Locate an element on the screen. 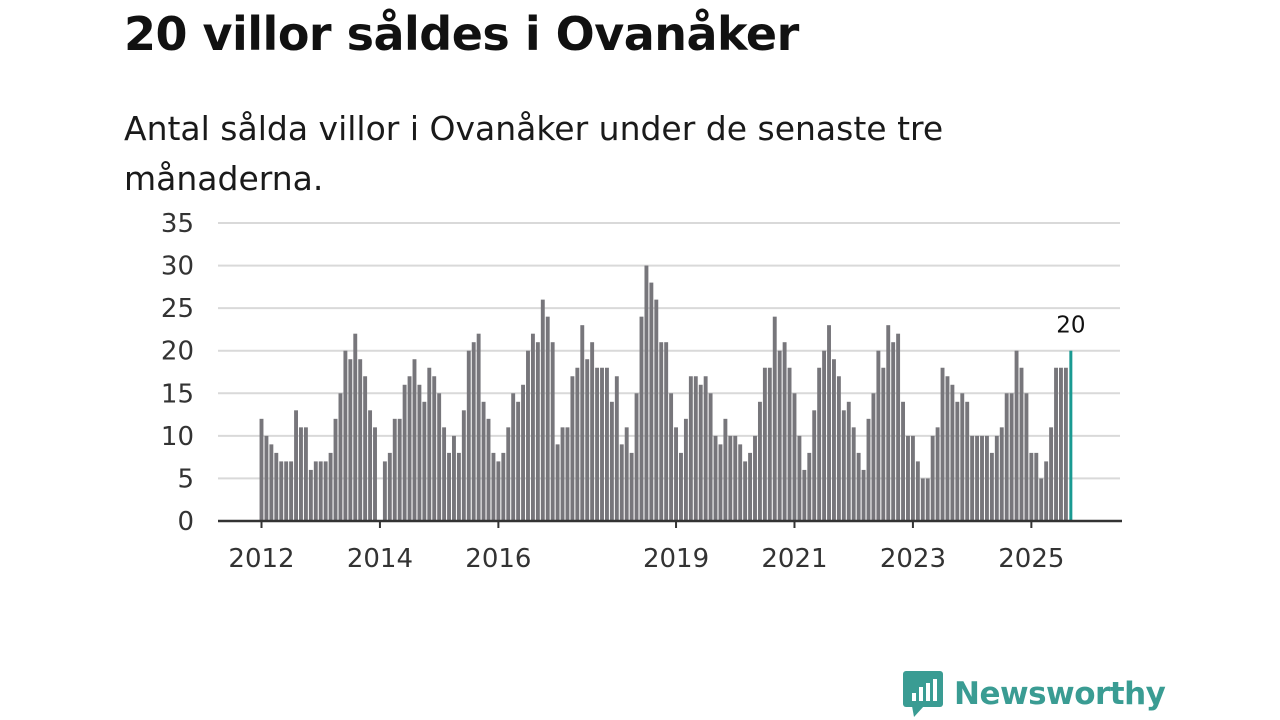 The height and width of the screenshot is (720, 1280). y-tick-label: 5 is located at coordinates (185, 479).